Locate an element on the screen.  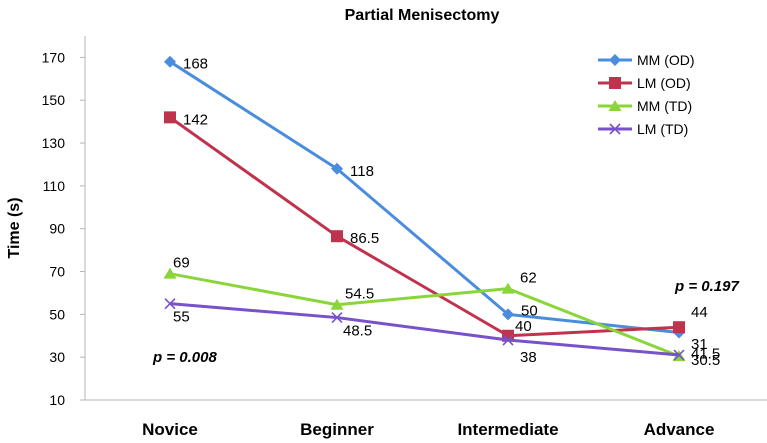
p-value-annotation-right: p = 0.197 is located at coordinates (706, 286).